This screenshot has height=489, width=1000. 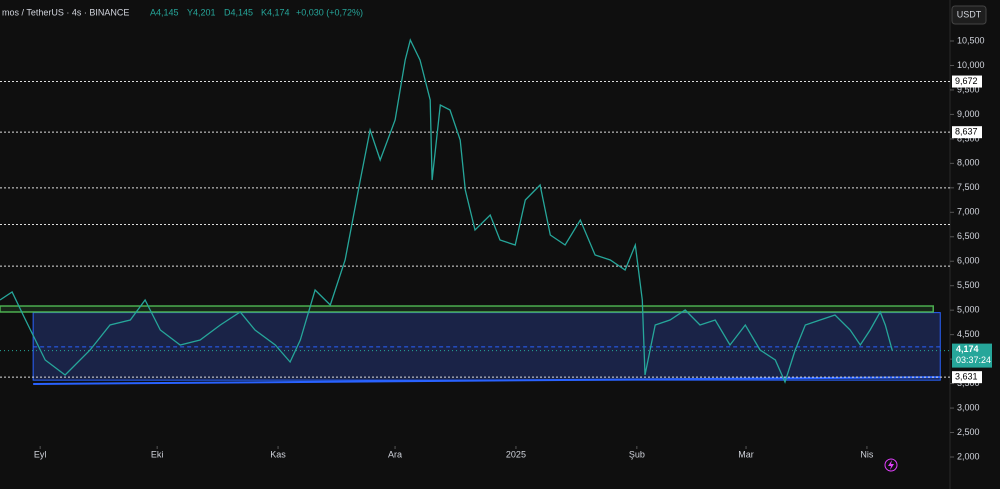 I want to click on x-tick-label: 2025, so click(x=516, y=454).